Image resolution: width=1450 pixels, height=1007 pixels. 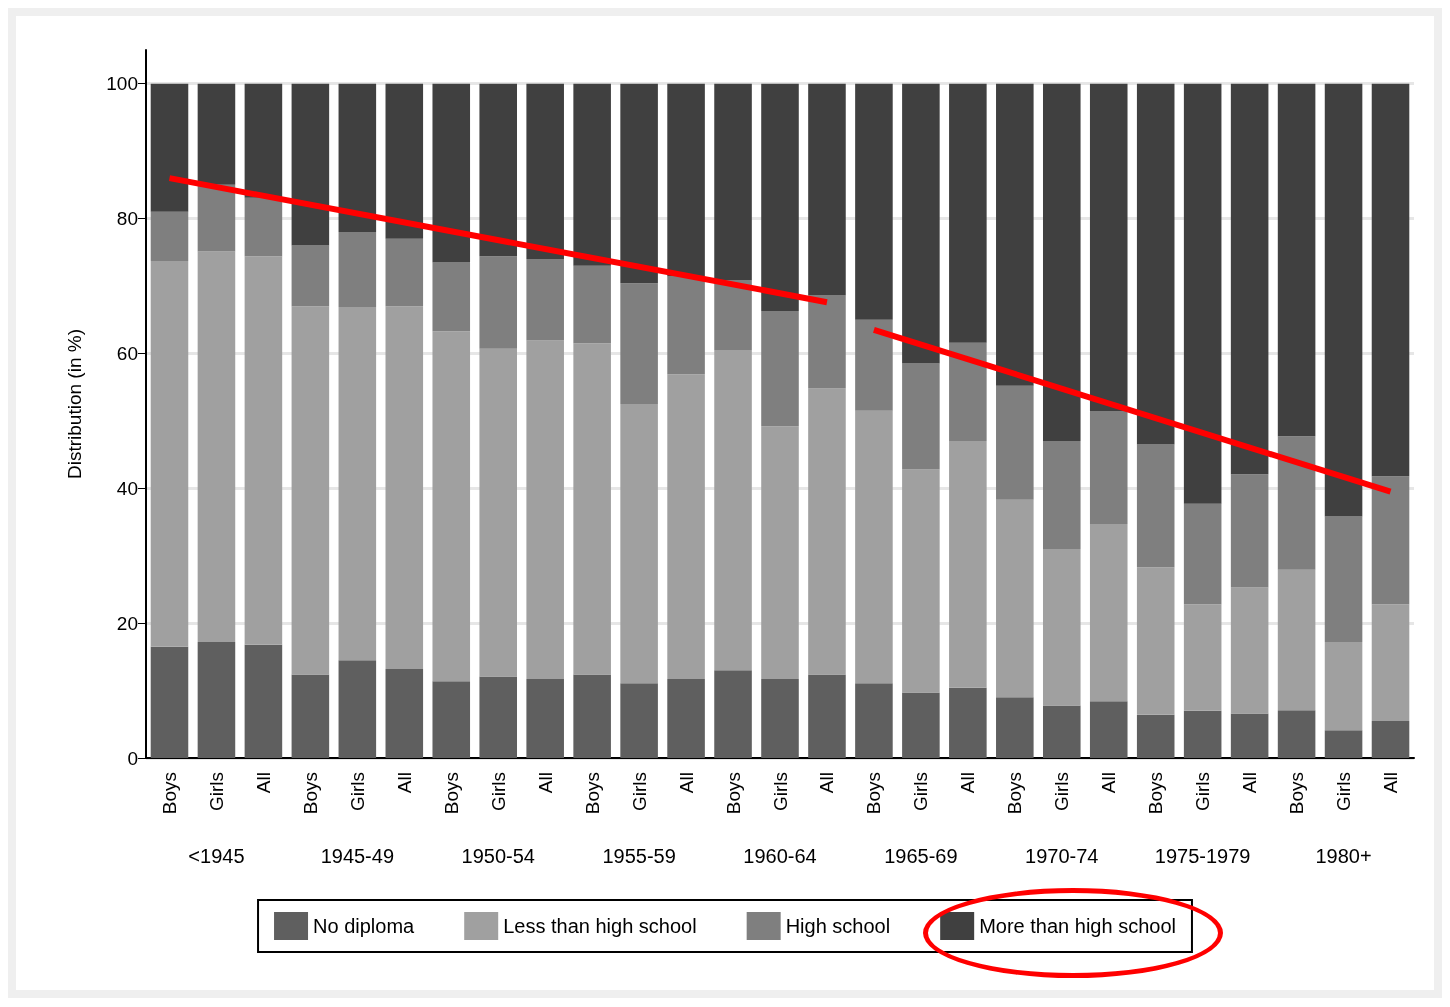 What do you see at coordinates (364, 926) in the screenshot?
I see `legend-label: No diploma` at bounding box center [364, 926].